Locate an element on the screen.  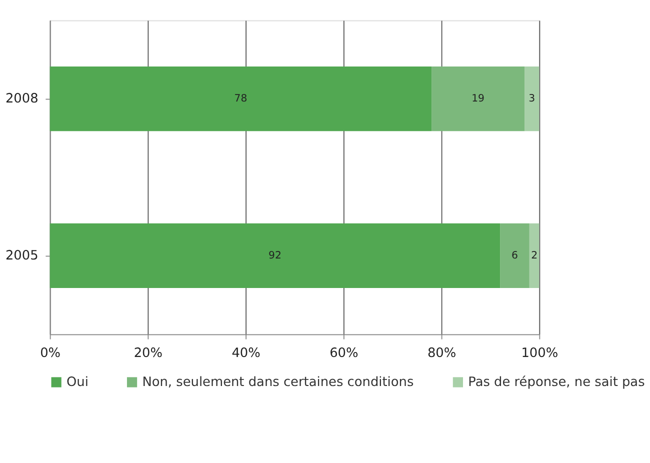
data-label: 19 is located at coordinates (478, 99).